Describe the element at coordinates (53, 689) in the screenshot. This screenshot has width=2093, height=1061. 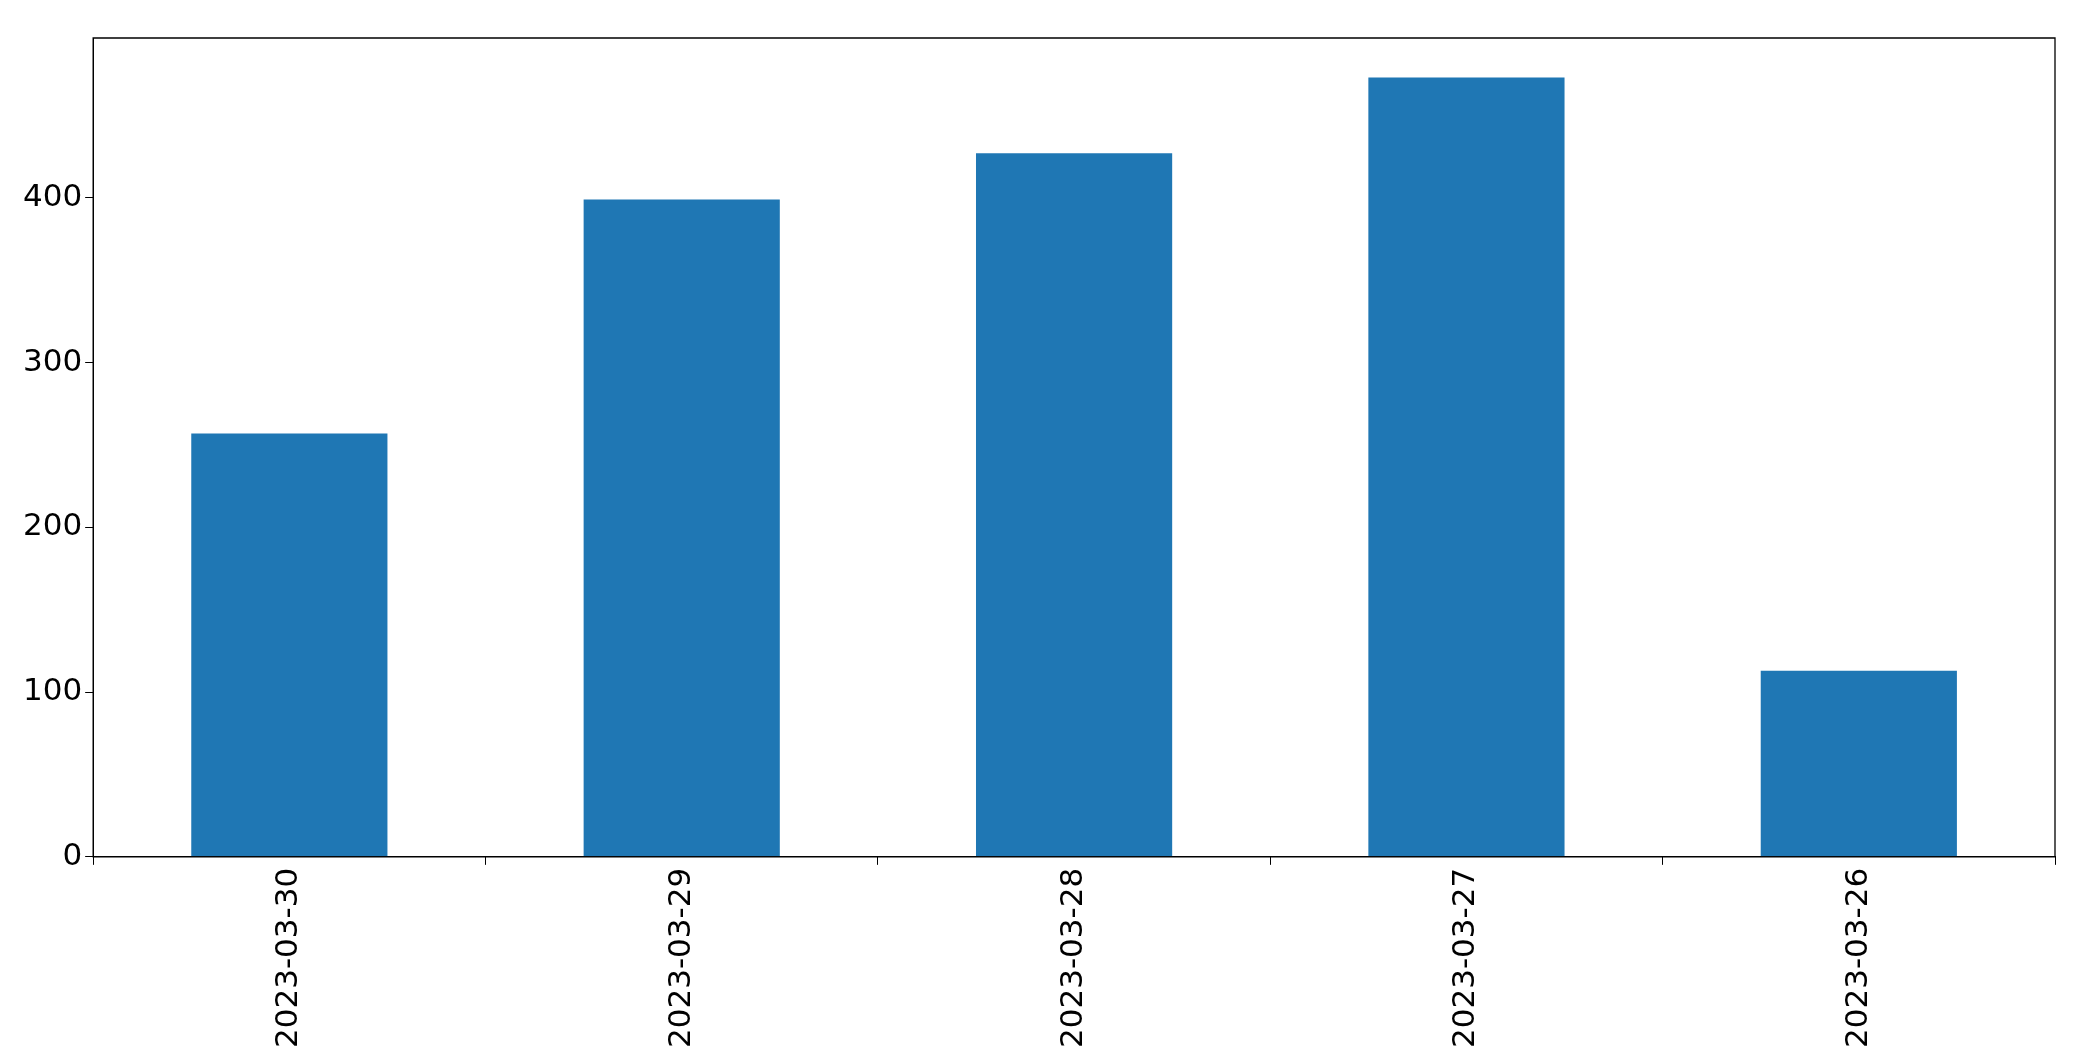
I see `y-tick-label: 100` at that location.